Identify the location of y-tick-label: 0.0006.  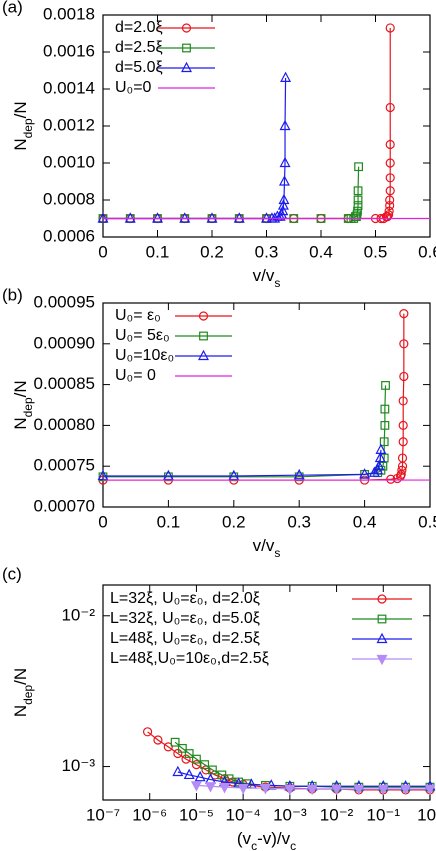
(69, 235).